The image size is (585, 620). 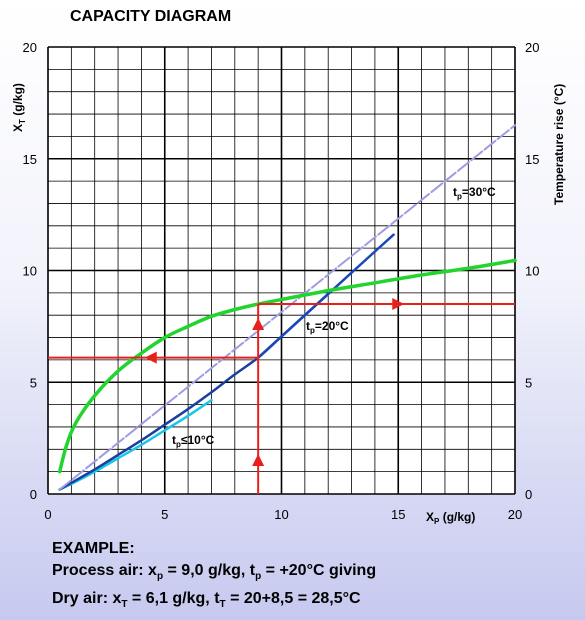 I want to click on y-tick-label-right: 10, so click(x=532, y=271).